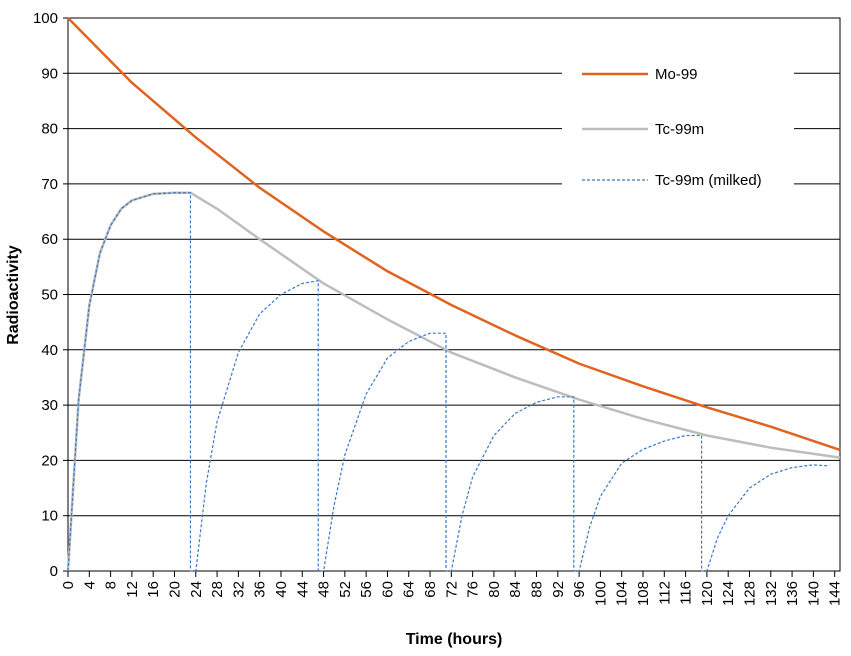 This screenshot has height=656, width=851. I want to click on x-tick-label: 132, so click(771, 593).